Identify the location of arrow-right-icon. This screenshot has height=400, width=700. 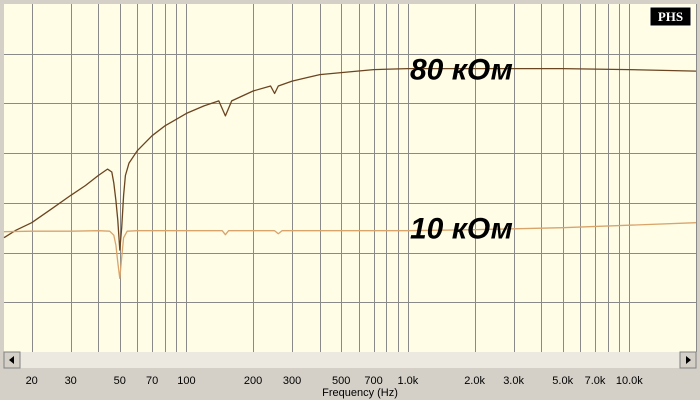
(688, 360).